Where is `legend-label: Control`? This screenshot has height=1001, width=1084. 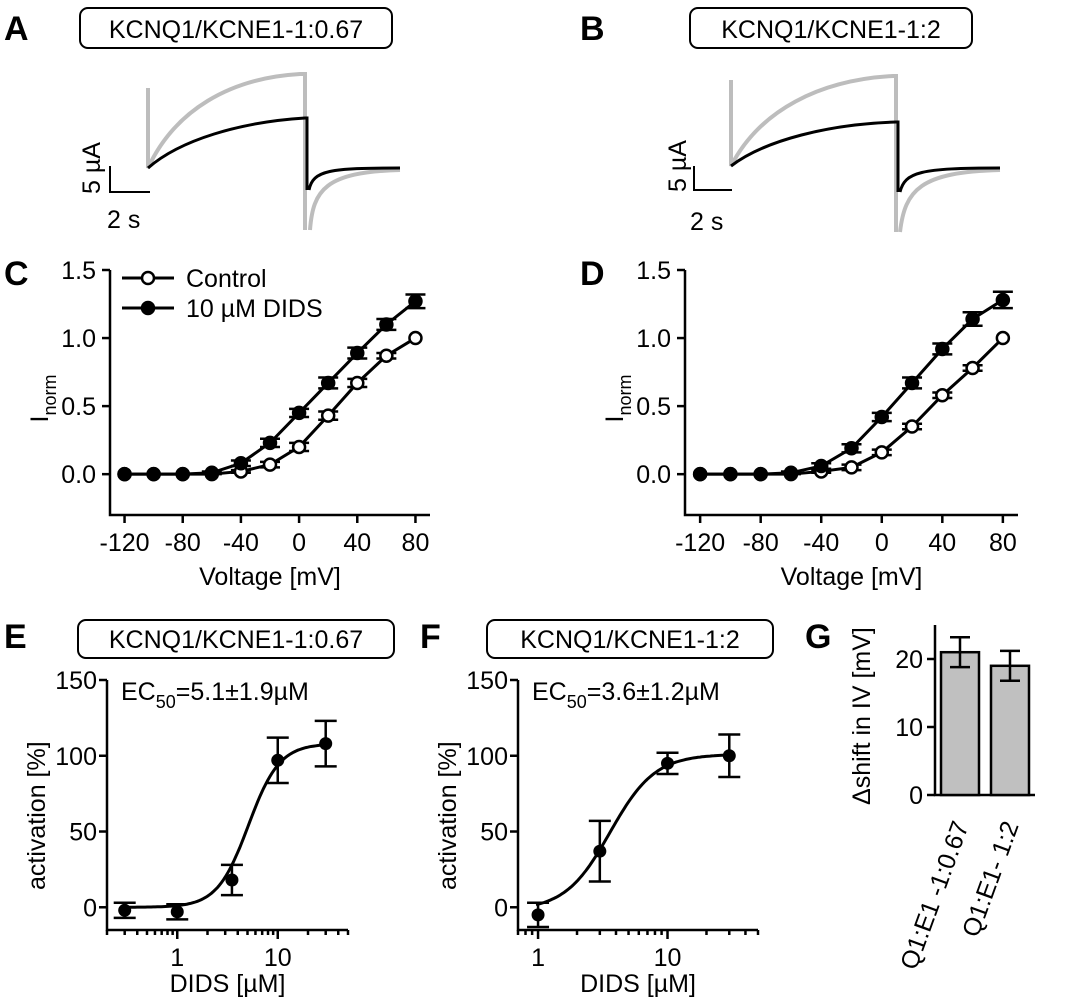
legend-label: Control is located at coordinates (226, 279).